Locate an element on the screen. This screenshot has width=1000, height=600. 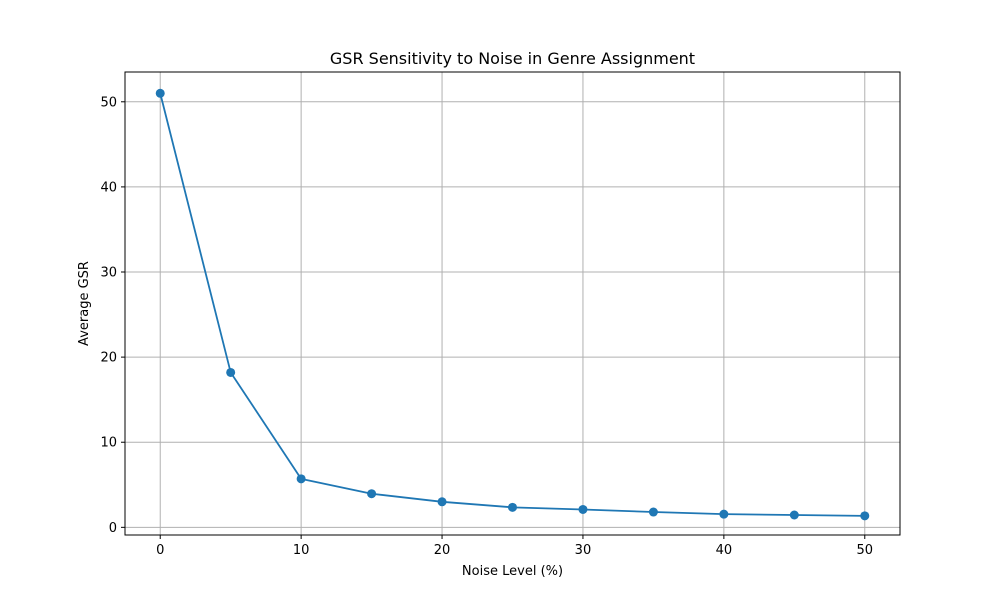
y-tick-label: 40 is located at coordinates (108, 187).